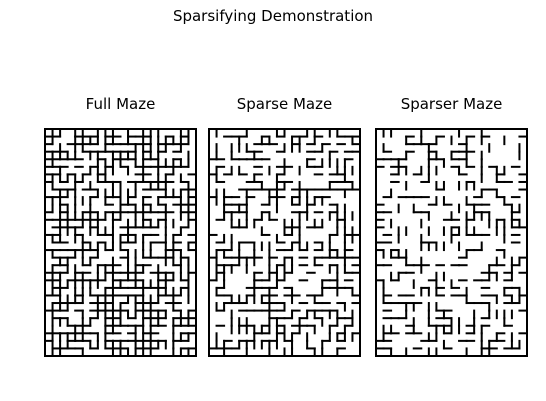 The height and width of the screenshot is (401, 546). Describe the element at coordinates (284, 104) in the screenshot. I see `sparse-maze-title: Sparse Maze` at that location.